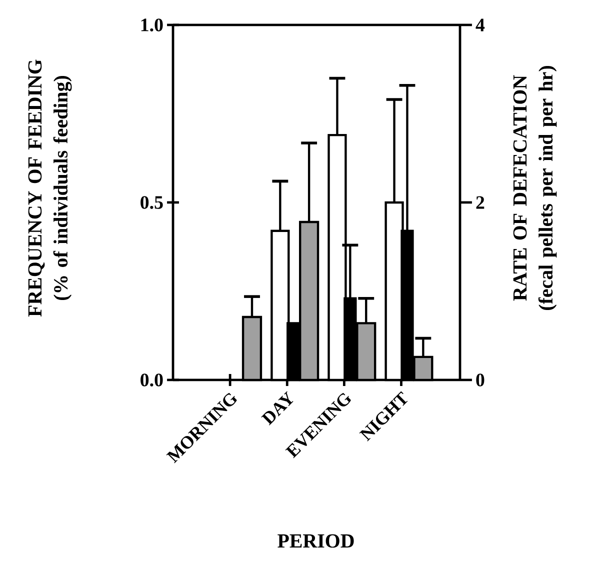  I want to click on y-axis-title: FREQUENCY OF FEEDING (% of individuals feeding), so click(50, 188).